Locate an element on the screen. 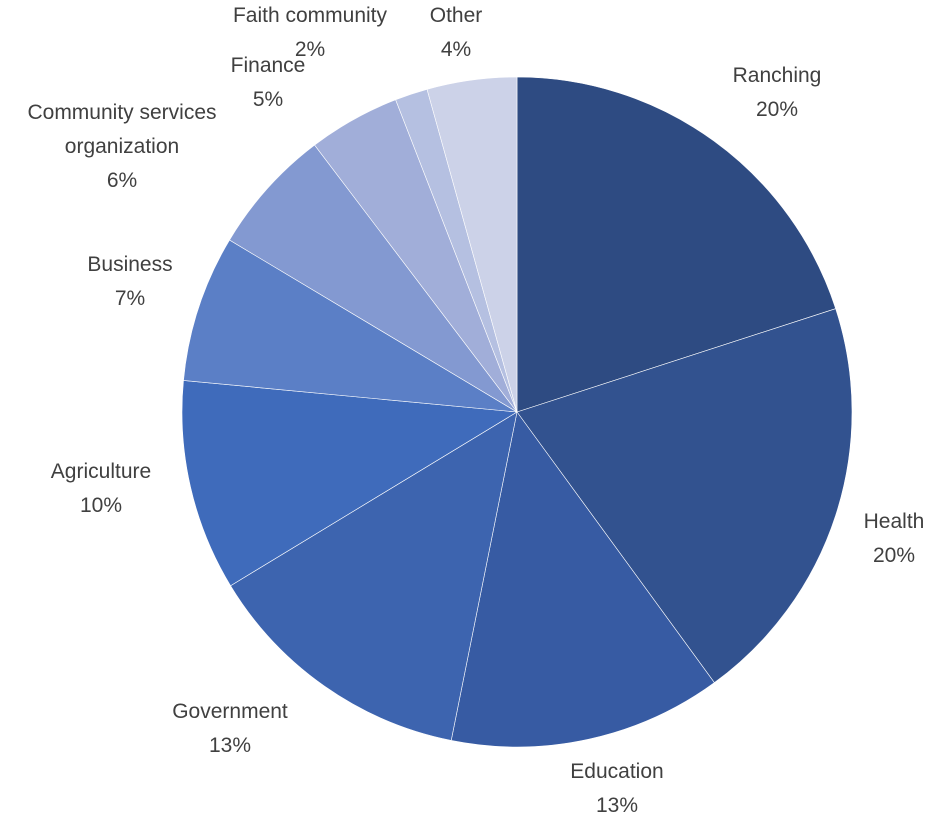 The image size is (932, 824). pie-label-health: Health is located at coordinates (894, 521).